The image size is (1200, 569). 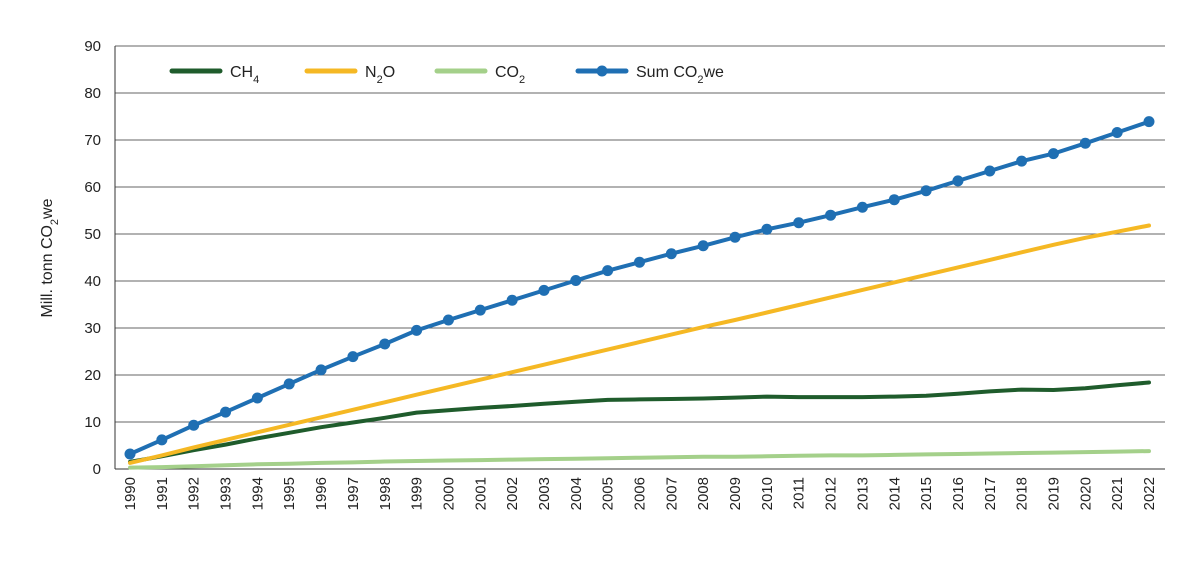 I want to click on x-tick-label: 2011, so click(x=799, y=493).